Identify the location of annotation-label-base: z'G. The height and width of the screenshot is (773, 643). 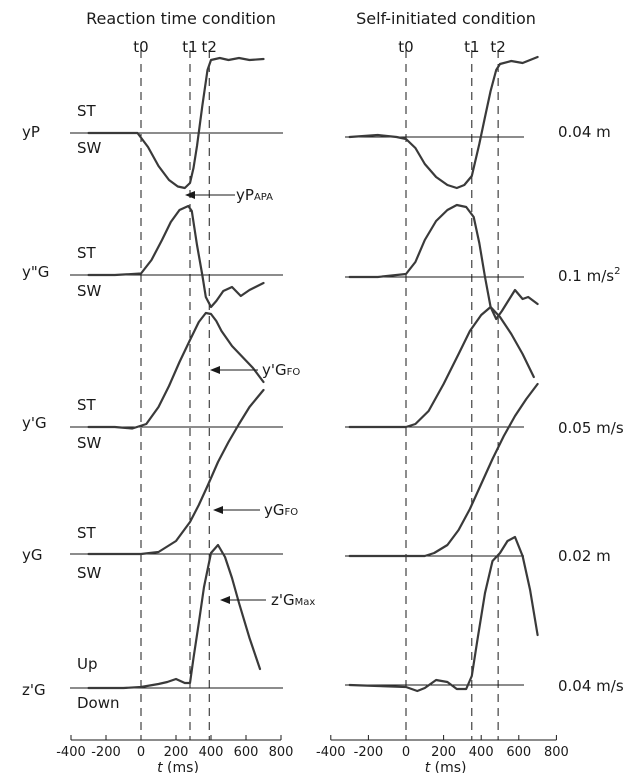
(283, 600).